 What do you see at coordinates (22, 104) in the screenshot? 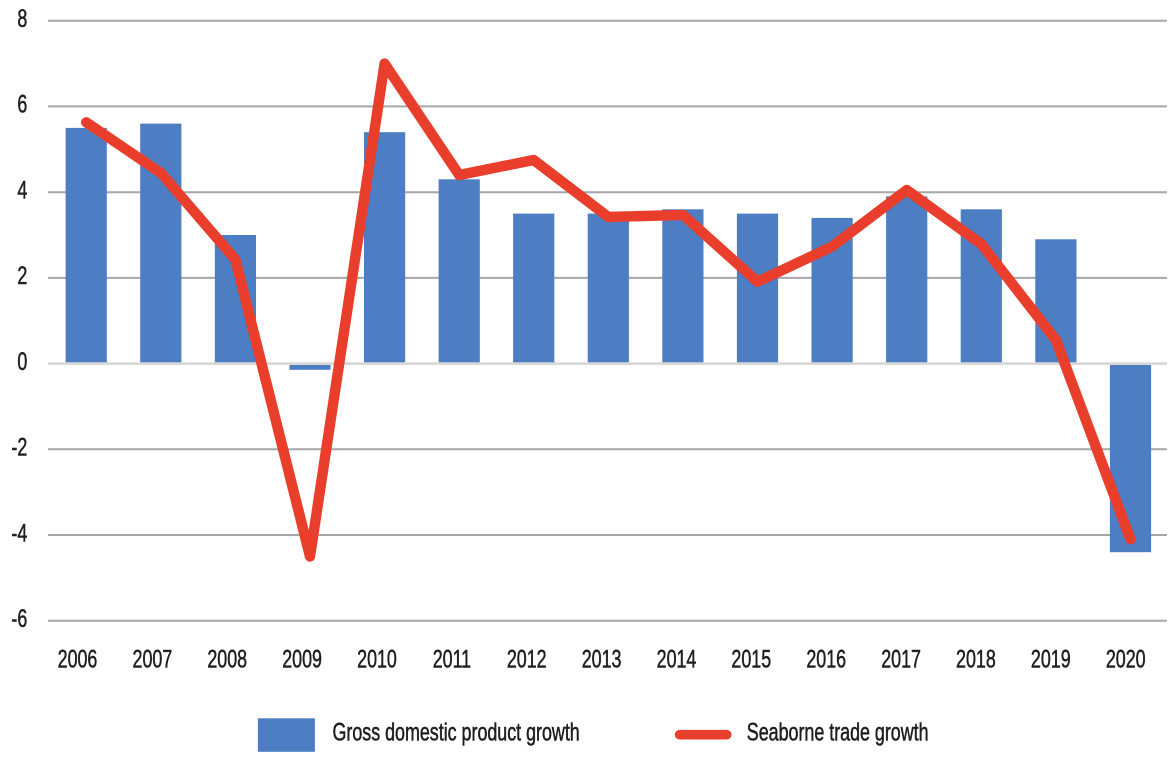
I see `svg-text: 6` at bounding box center [22, 104].